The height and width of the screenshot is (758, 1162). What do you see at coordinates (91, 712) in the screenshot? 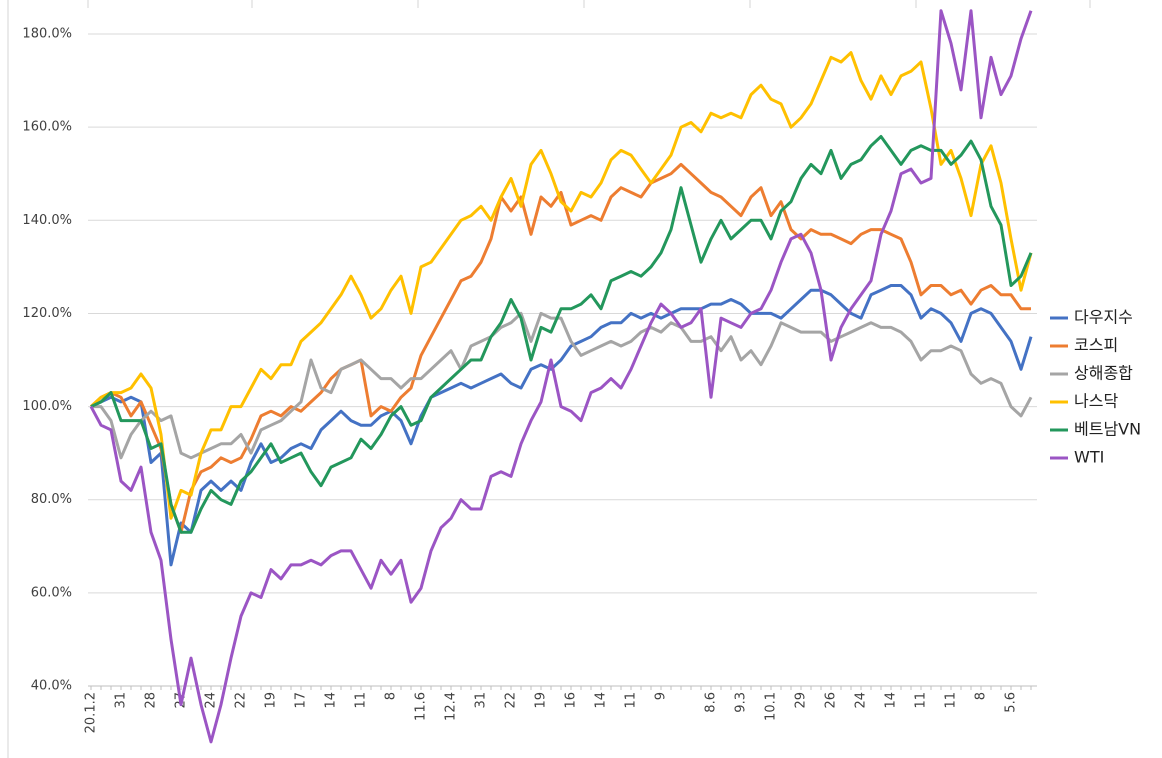
I see `x-tick-label: 20.1.2` at bounding box center [91, 712].